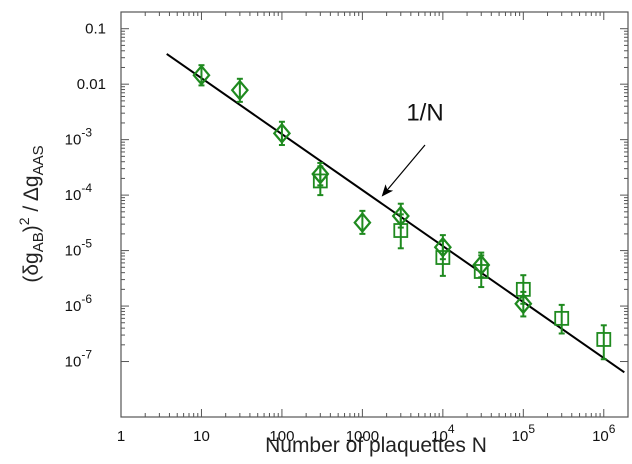  What do you see at coordinates (79, 303) in the screenshot?
I see `y-tick-label: 10⁻⁶` at bounding box center [79, 303].